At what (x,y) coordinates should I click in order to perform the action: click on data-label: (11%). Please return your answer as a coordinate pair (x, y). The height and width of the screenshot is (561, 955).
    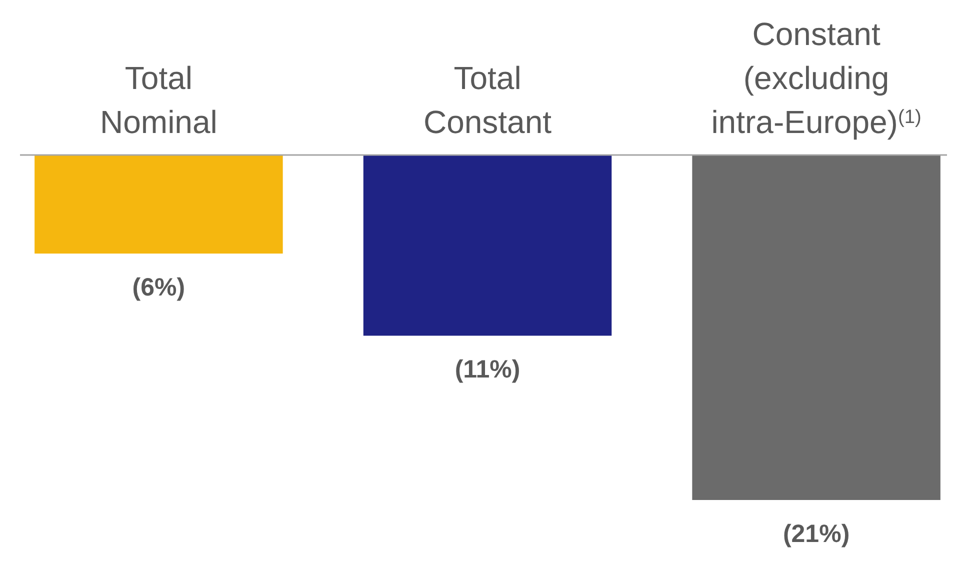
    Looking at the image, I should click on (487, 370).